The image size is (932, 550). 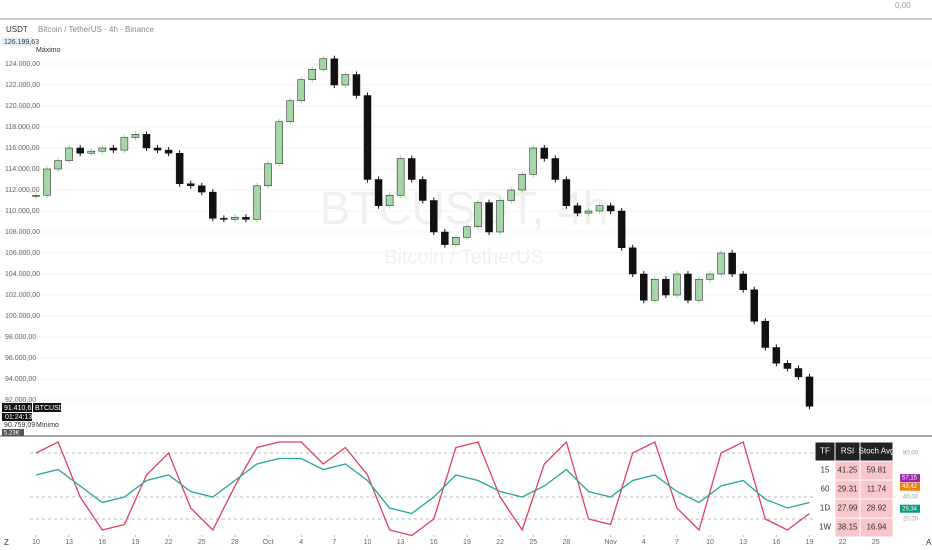 What do you see at coordinates (19, 408) in the screenshot?
I see `last-price: 91.410,61` at bounding box center [19, 408].